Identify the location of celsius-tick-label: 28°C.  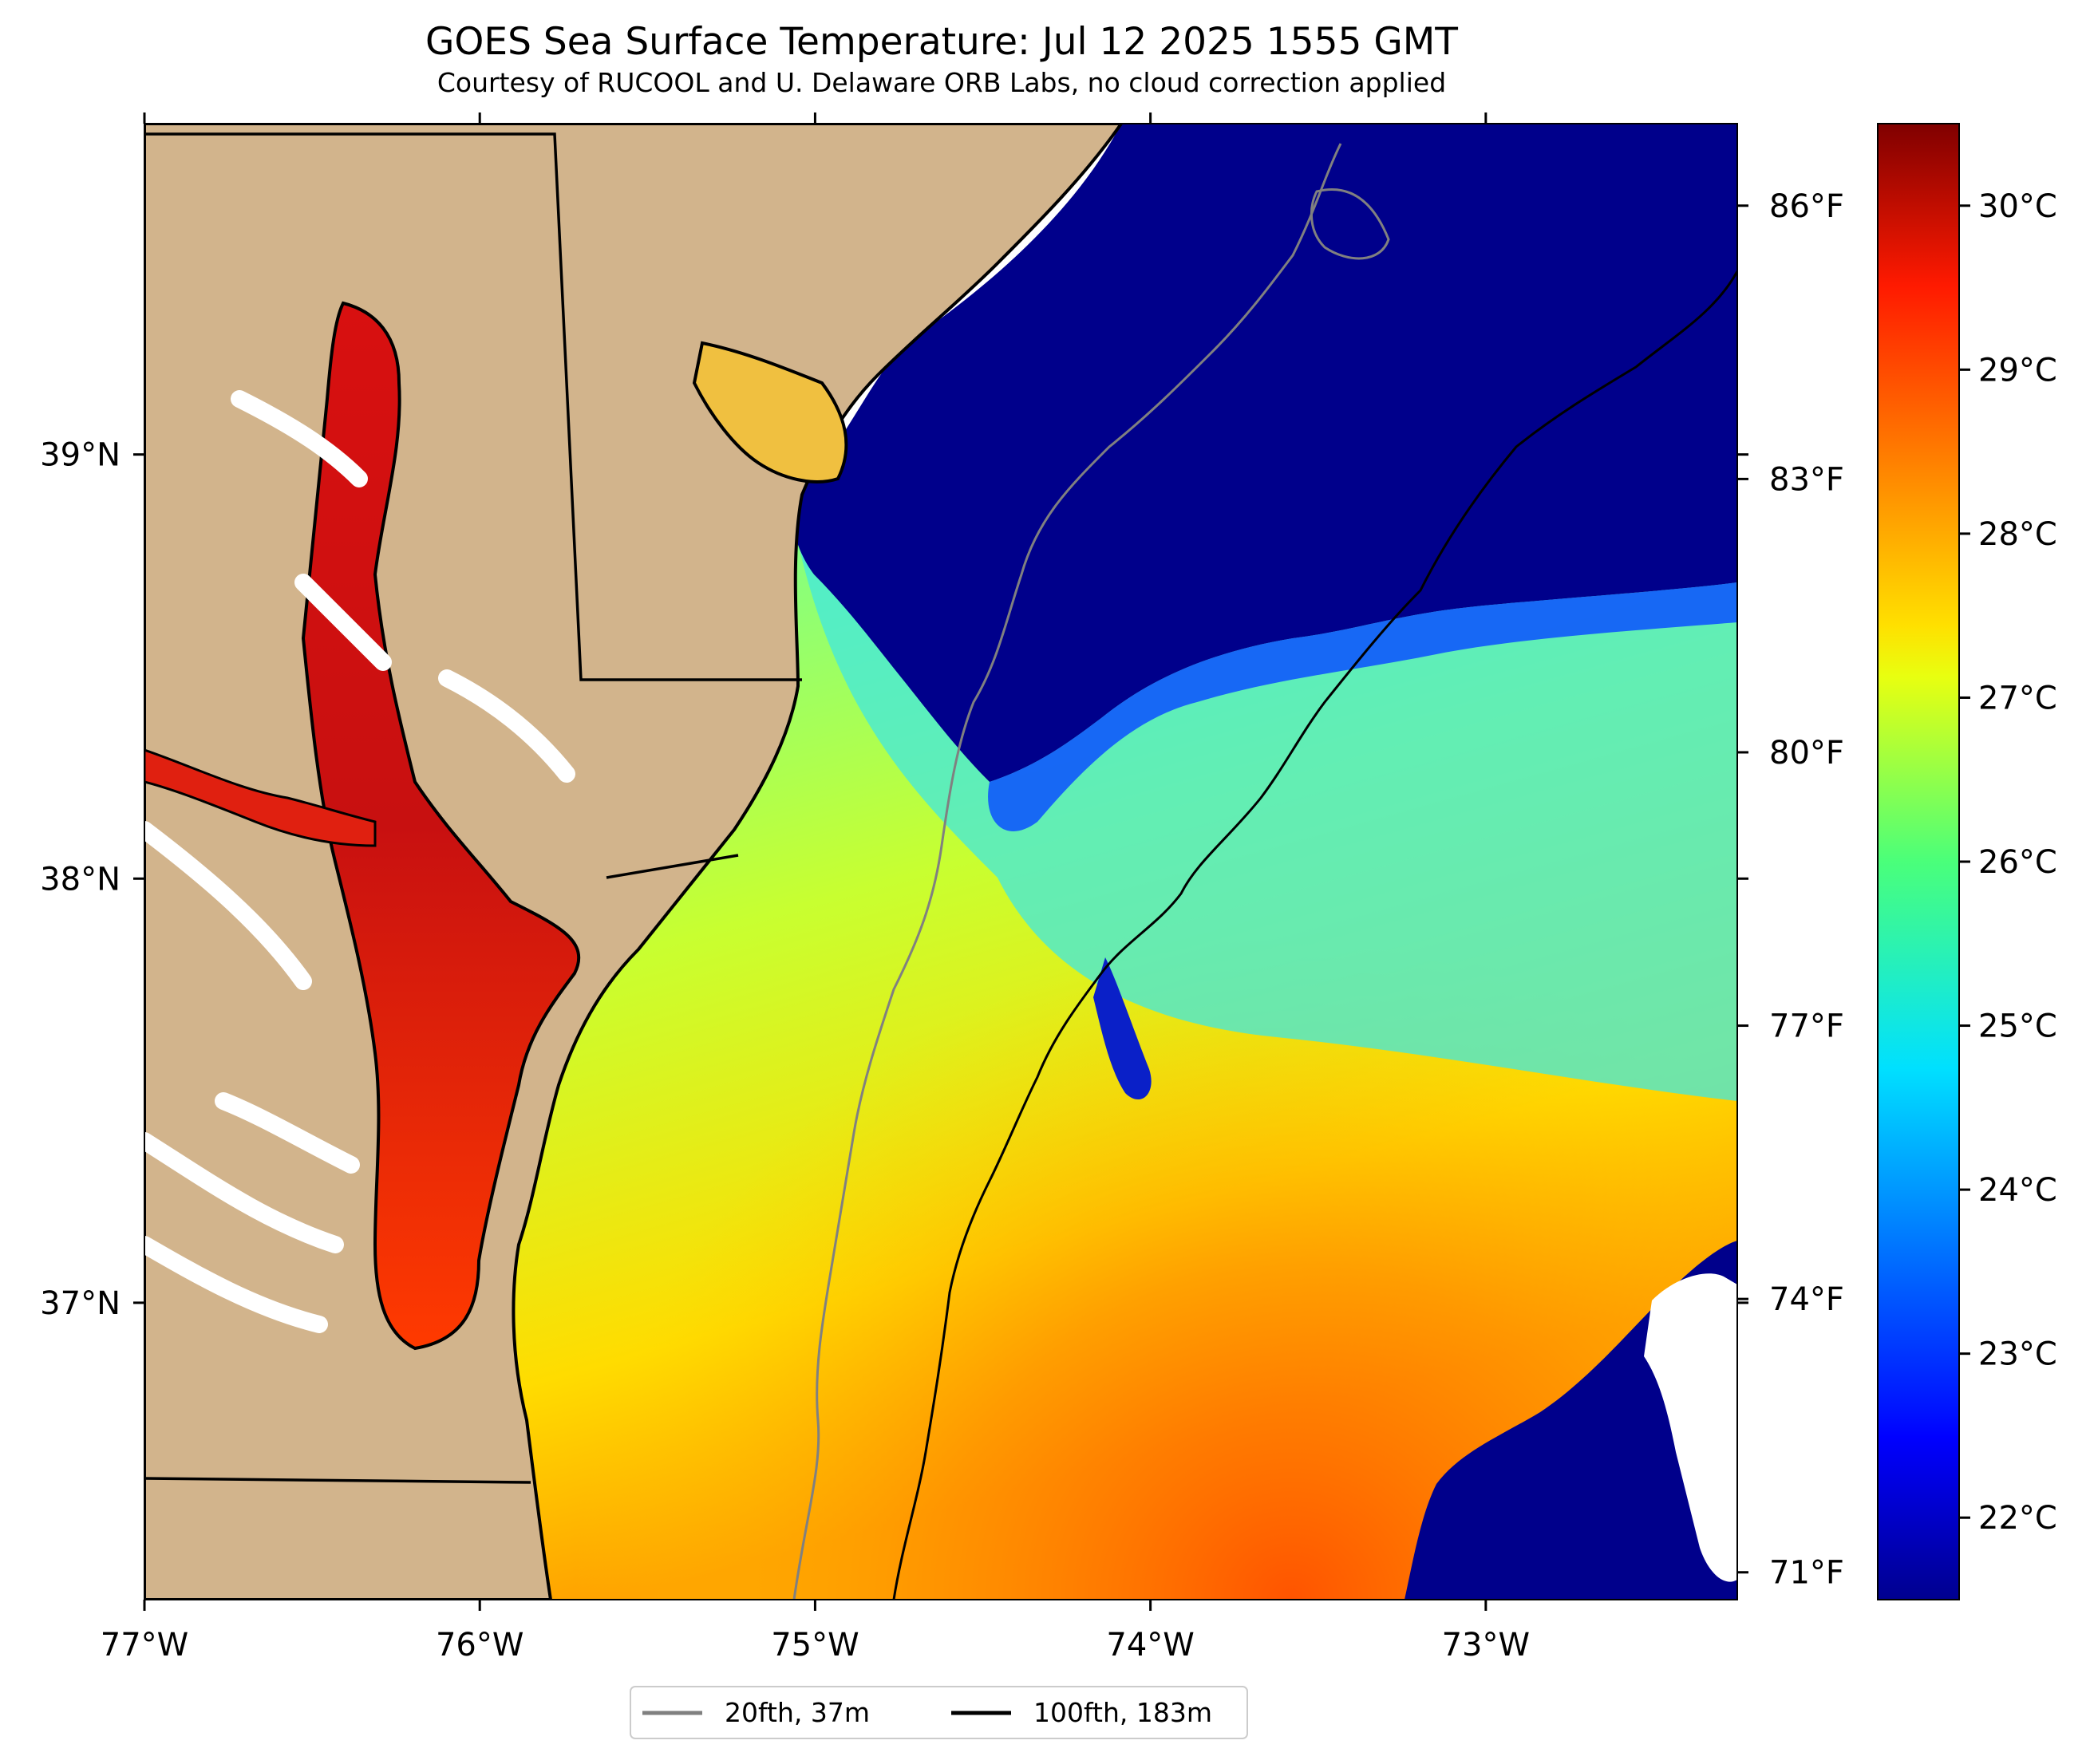
(2017, 534).